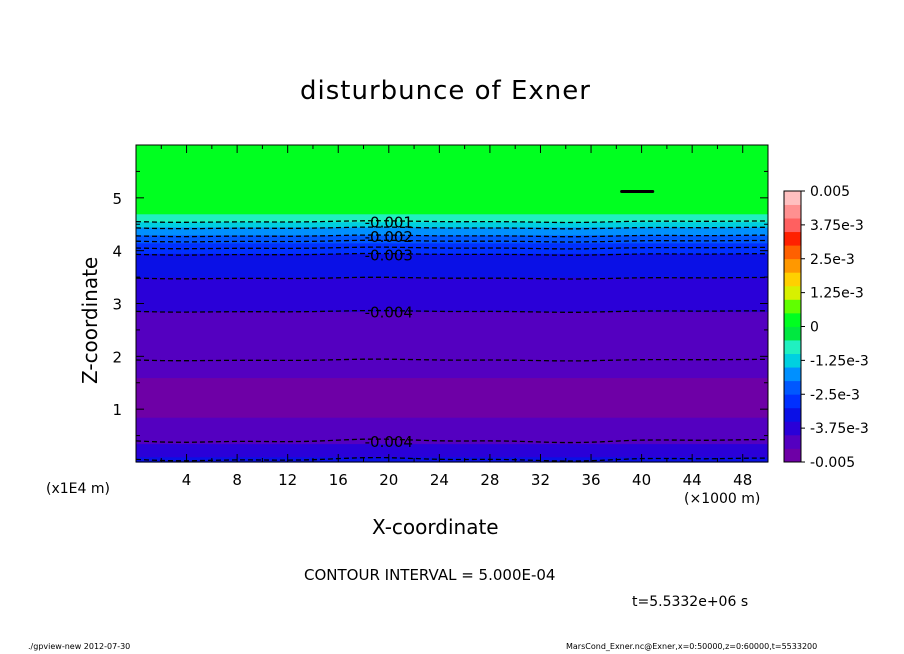 The image size is (904, 654). I want to click on x-tick-label: 32, so click(540, 480).